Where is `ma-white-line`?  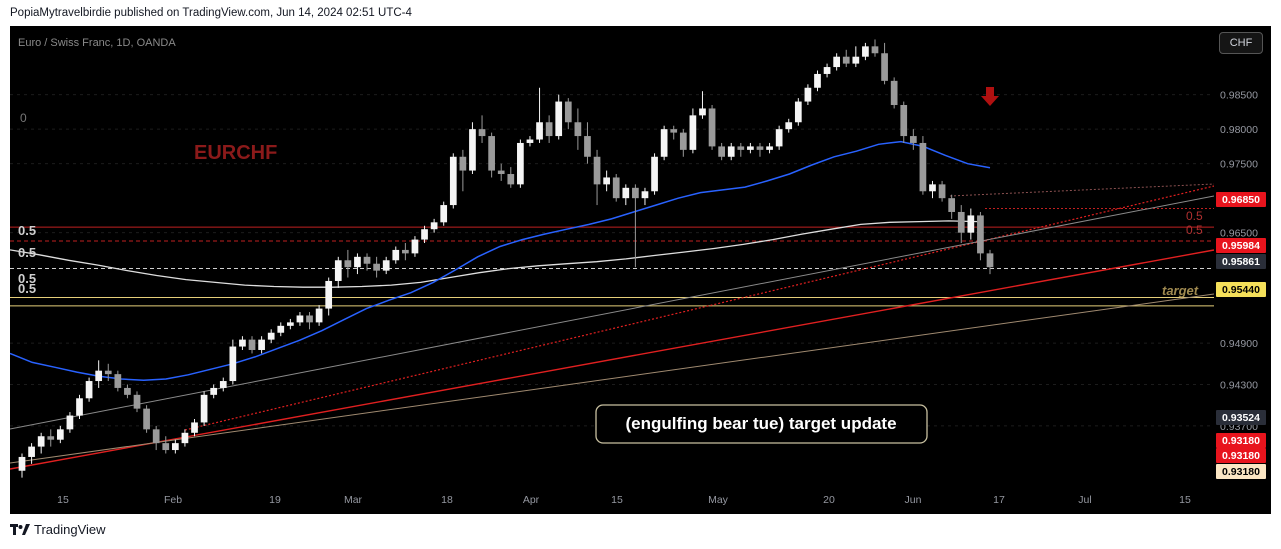
ma-white-line is located at coordinates (494, 254).